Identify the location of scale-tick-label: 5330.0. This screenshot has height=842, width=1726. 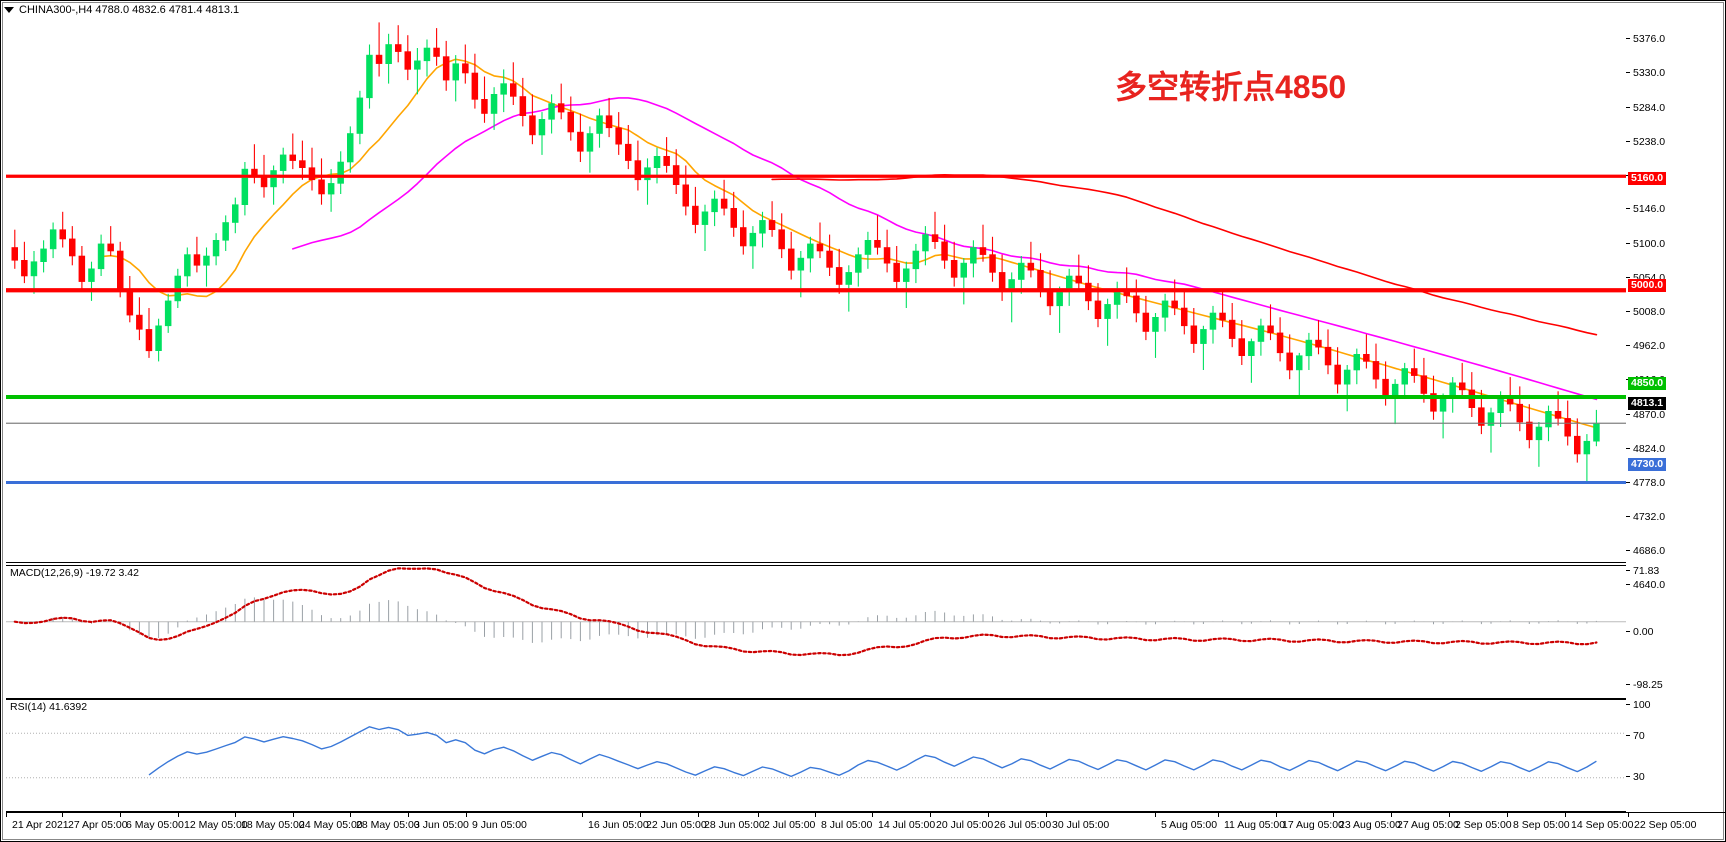
(1649, 73).